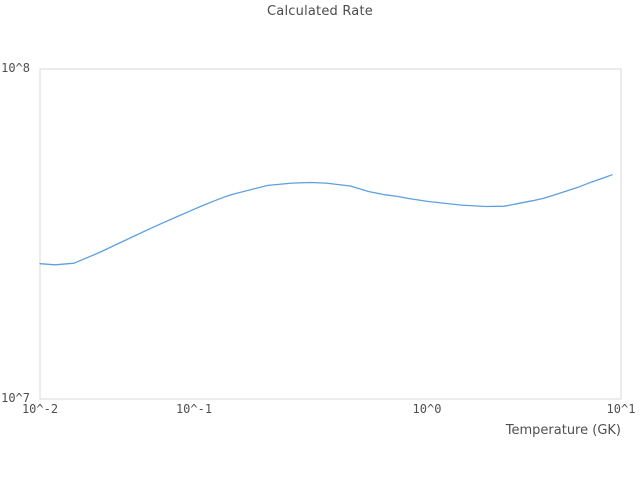 The width and height of the screenshot is (640, 480). What do you see at coordinates (15, 398) in the screenshot?
I see `y-tick-label-1e7: 10^7` at bounding box center [15, 398].